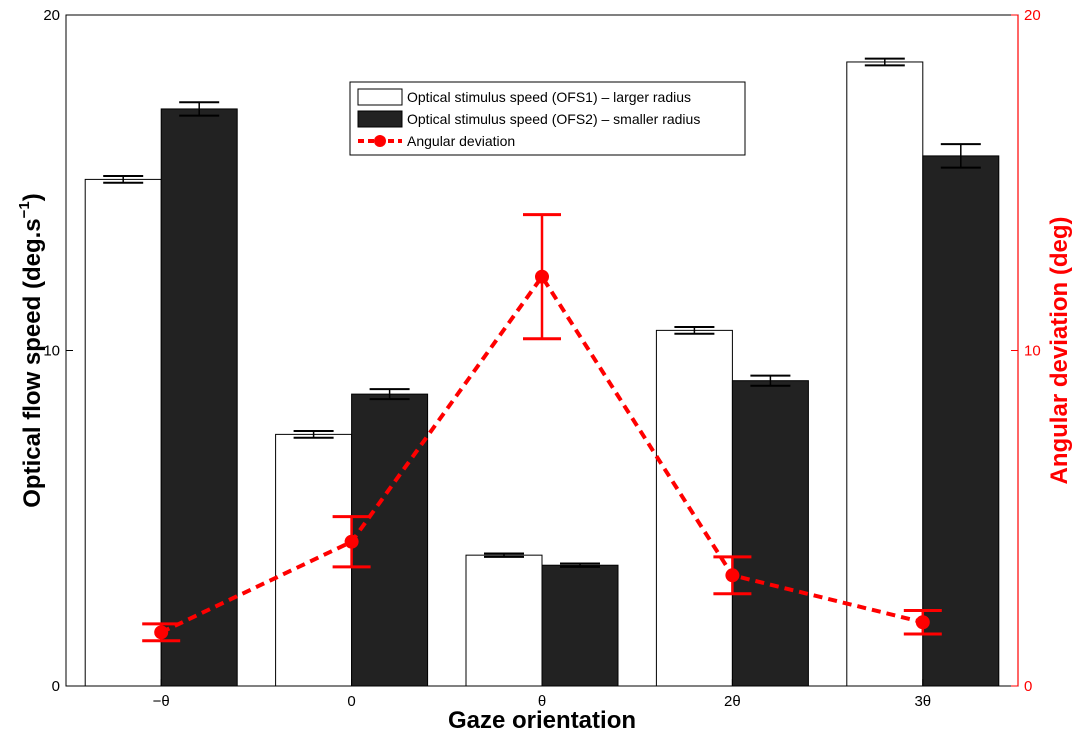 The image size is (1078, 735). I want to click on legend-swatch-ofs2, so click(380, 119).